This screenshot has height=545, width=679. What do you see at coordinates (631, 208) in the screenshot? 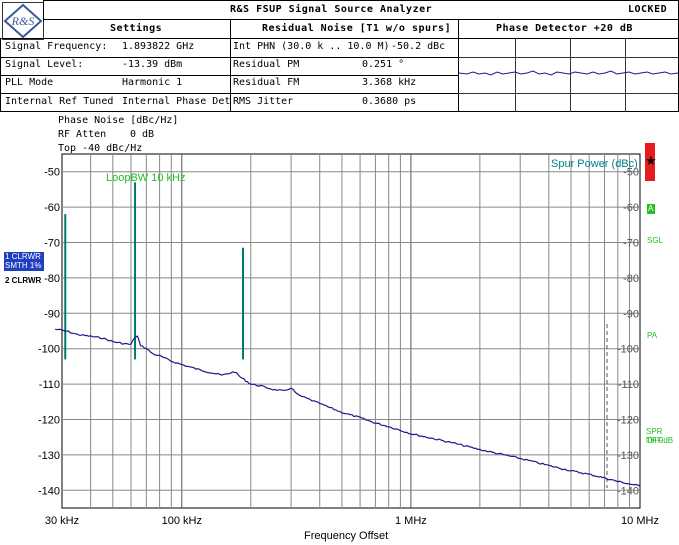
I see `y-tick-label-right: -60` at bounding box center [631, 208].